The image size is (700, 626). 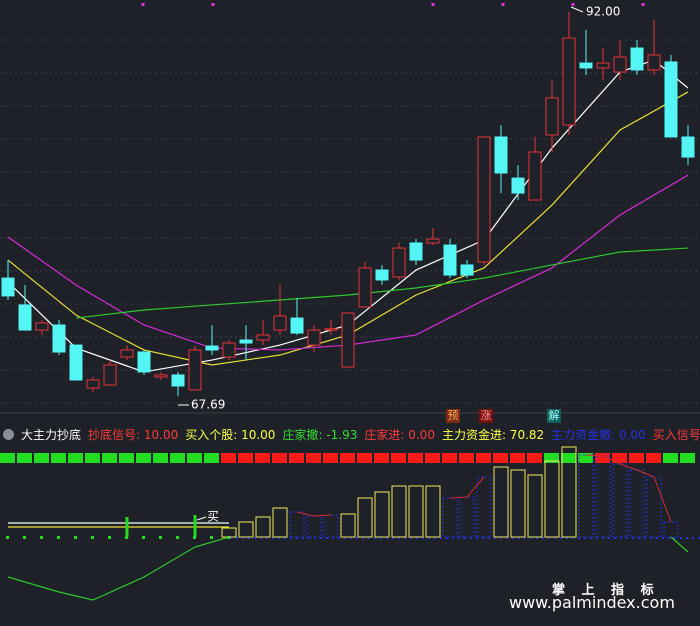 What do you see at coordinates (577, 9) in the screenshot?
I see `high-pointer` at bounding box center [577, 9].